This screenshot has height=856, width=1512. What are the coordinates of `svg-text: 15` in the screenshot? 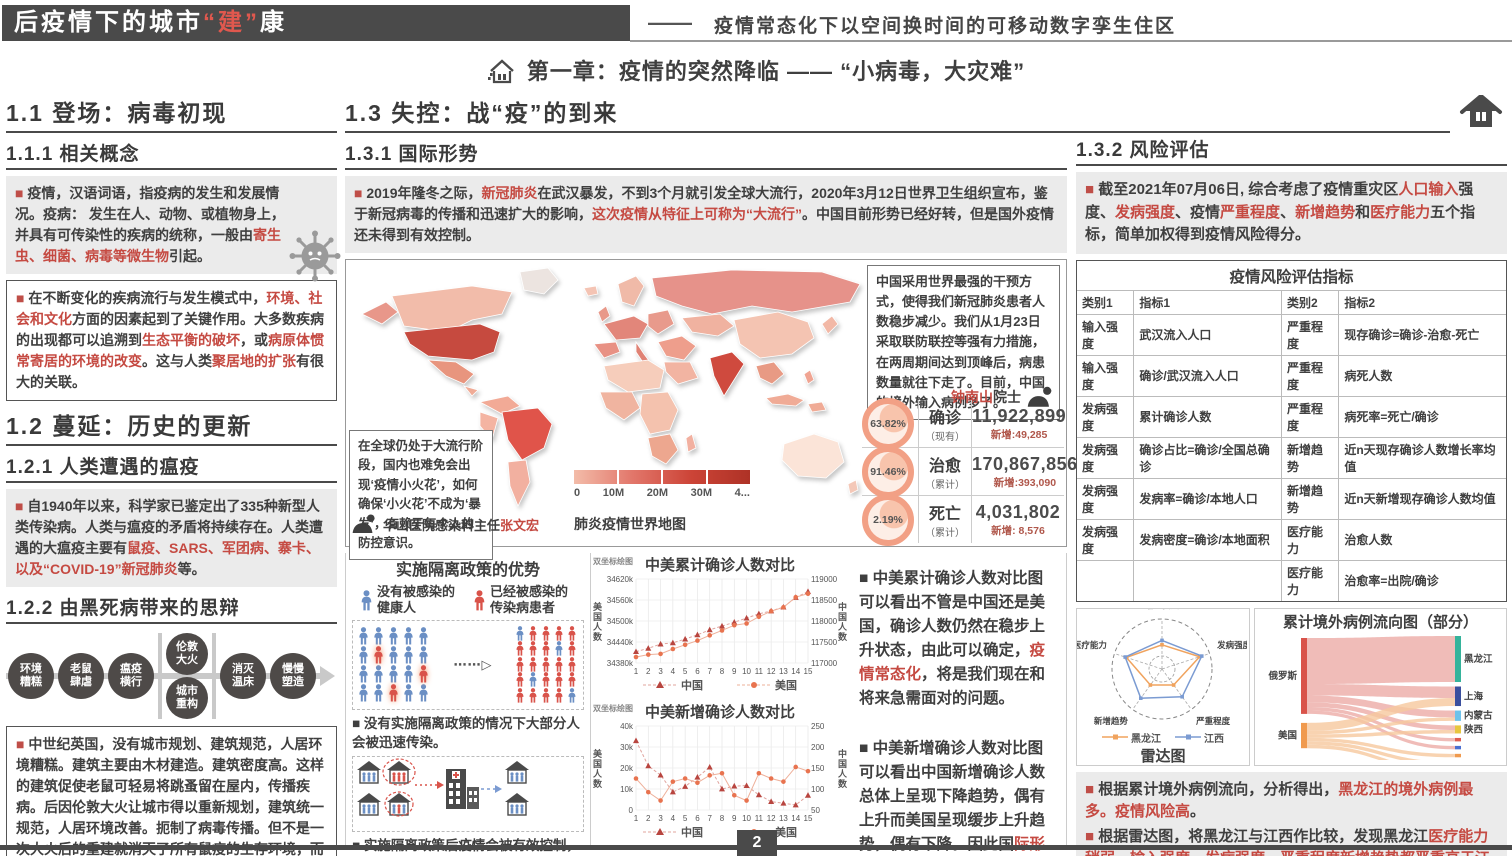 It's located at (808, 818).